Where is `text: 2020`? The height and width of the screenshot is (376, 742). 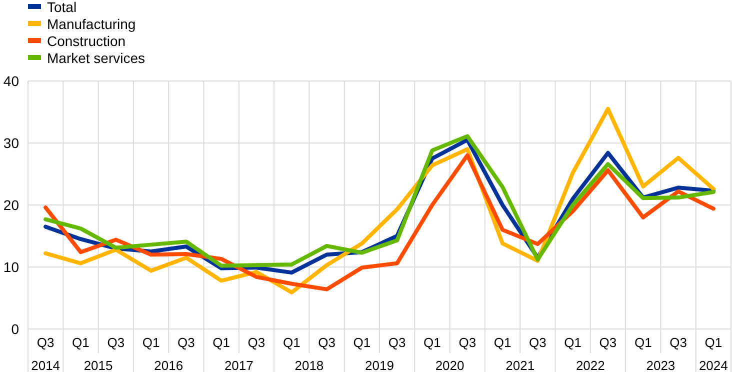
text: 2020 is located at coordinates (449, 365).